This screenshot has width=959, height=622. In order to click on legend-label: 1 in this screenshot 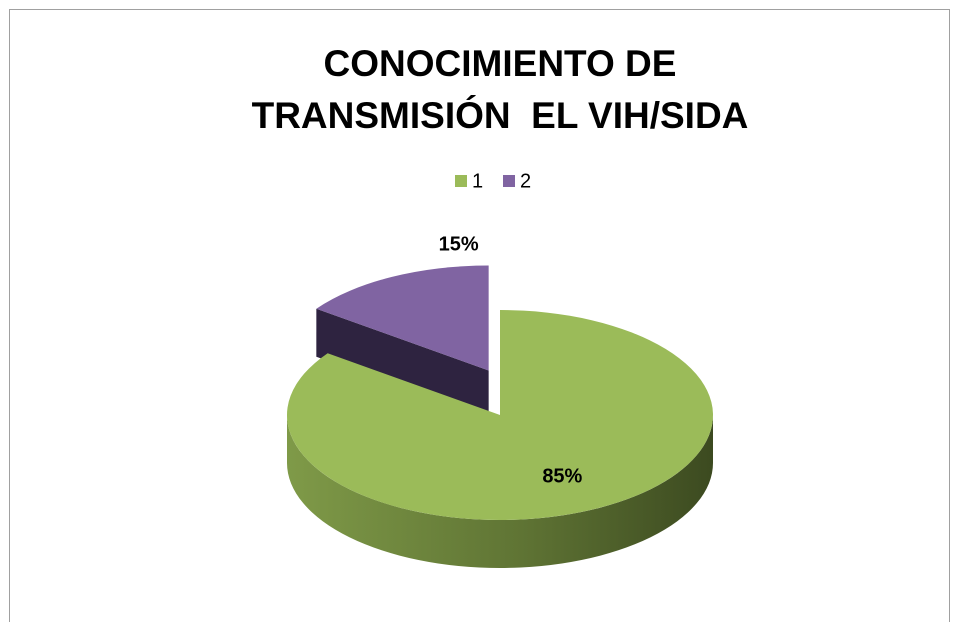, I will do `click(477, 181)`.